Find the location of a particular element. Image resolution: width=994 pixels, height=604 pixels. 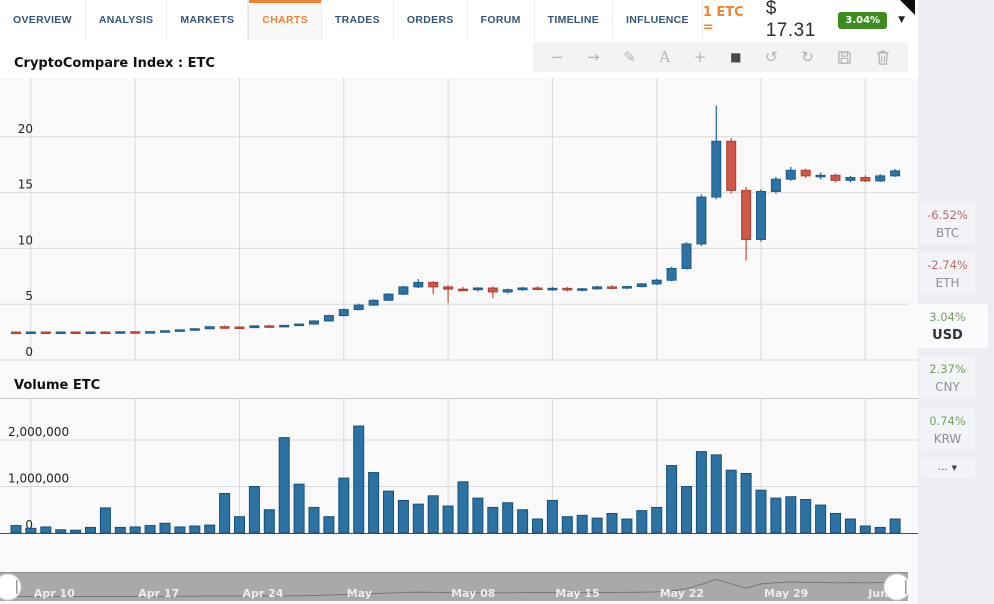

more-currencies-button: ... ▼ is located at coordinates (947, 467).